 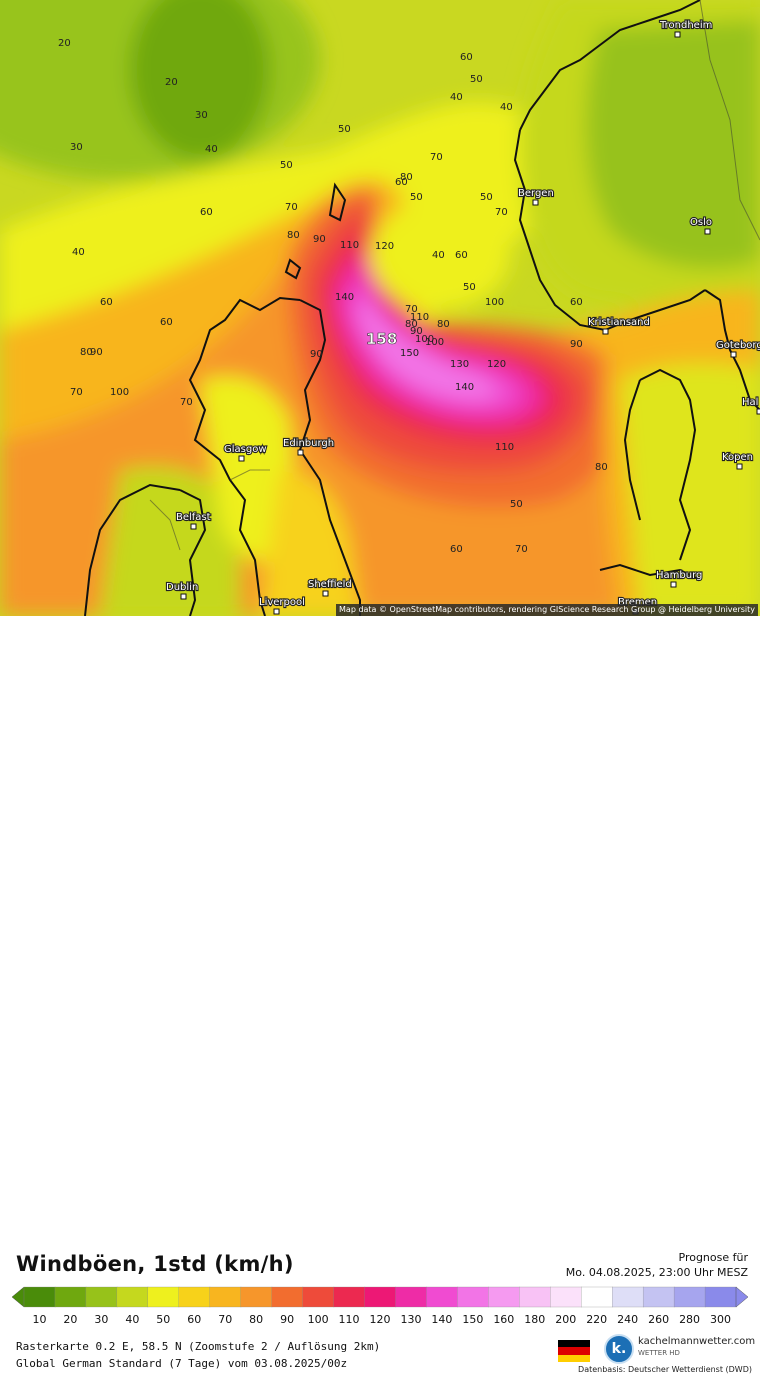 I want to click on city-oslo: Oslo, so click(x=701, y=225).